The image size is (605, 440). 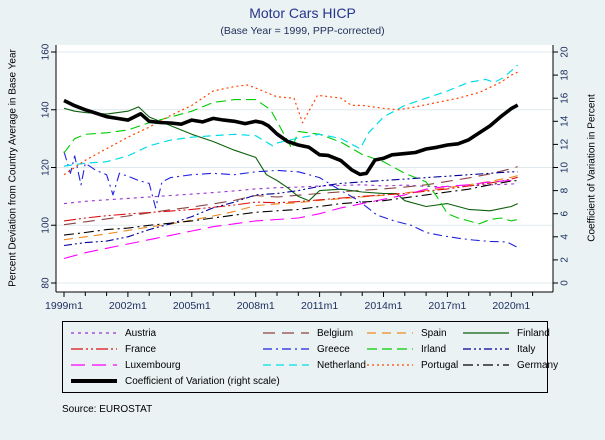 I want to click on series-line-luxembourg, so click(x=290, y=219).